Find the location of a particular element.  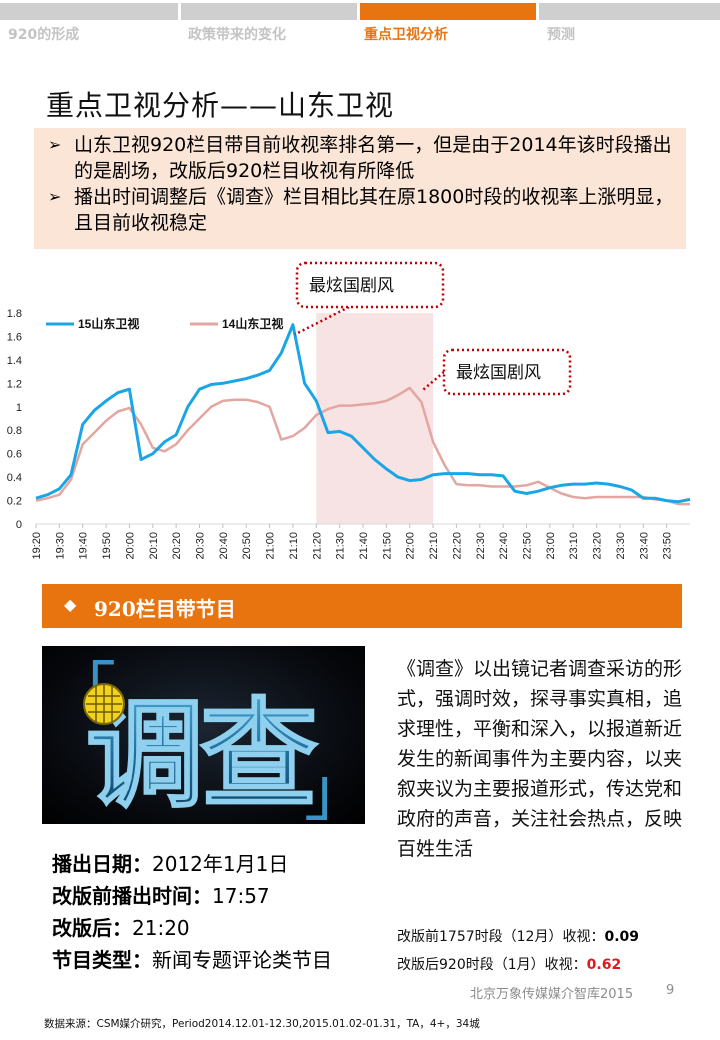

fact-label: 节目类型 is located at coordinates (92, 960).